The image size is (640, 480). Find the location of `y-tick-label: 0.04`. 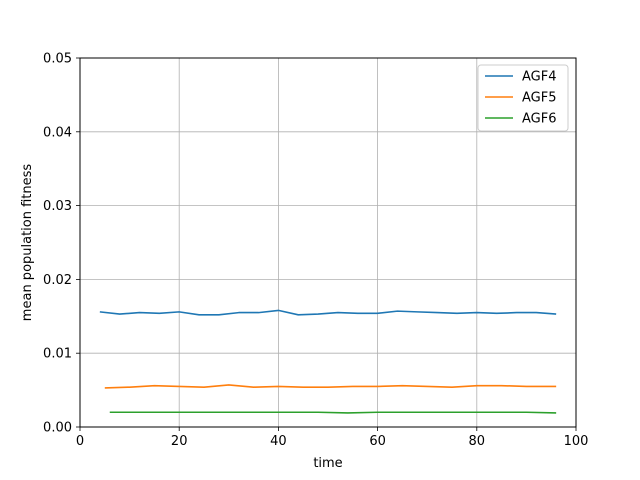

y-tick-label: 0.04 is located at coordinates (57, 132).